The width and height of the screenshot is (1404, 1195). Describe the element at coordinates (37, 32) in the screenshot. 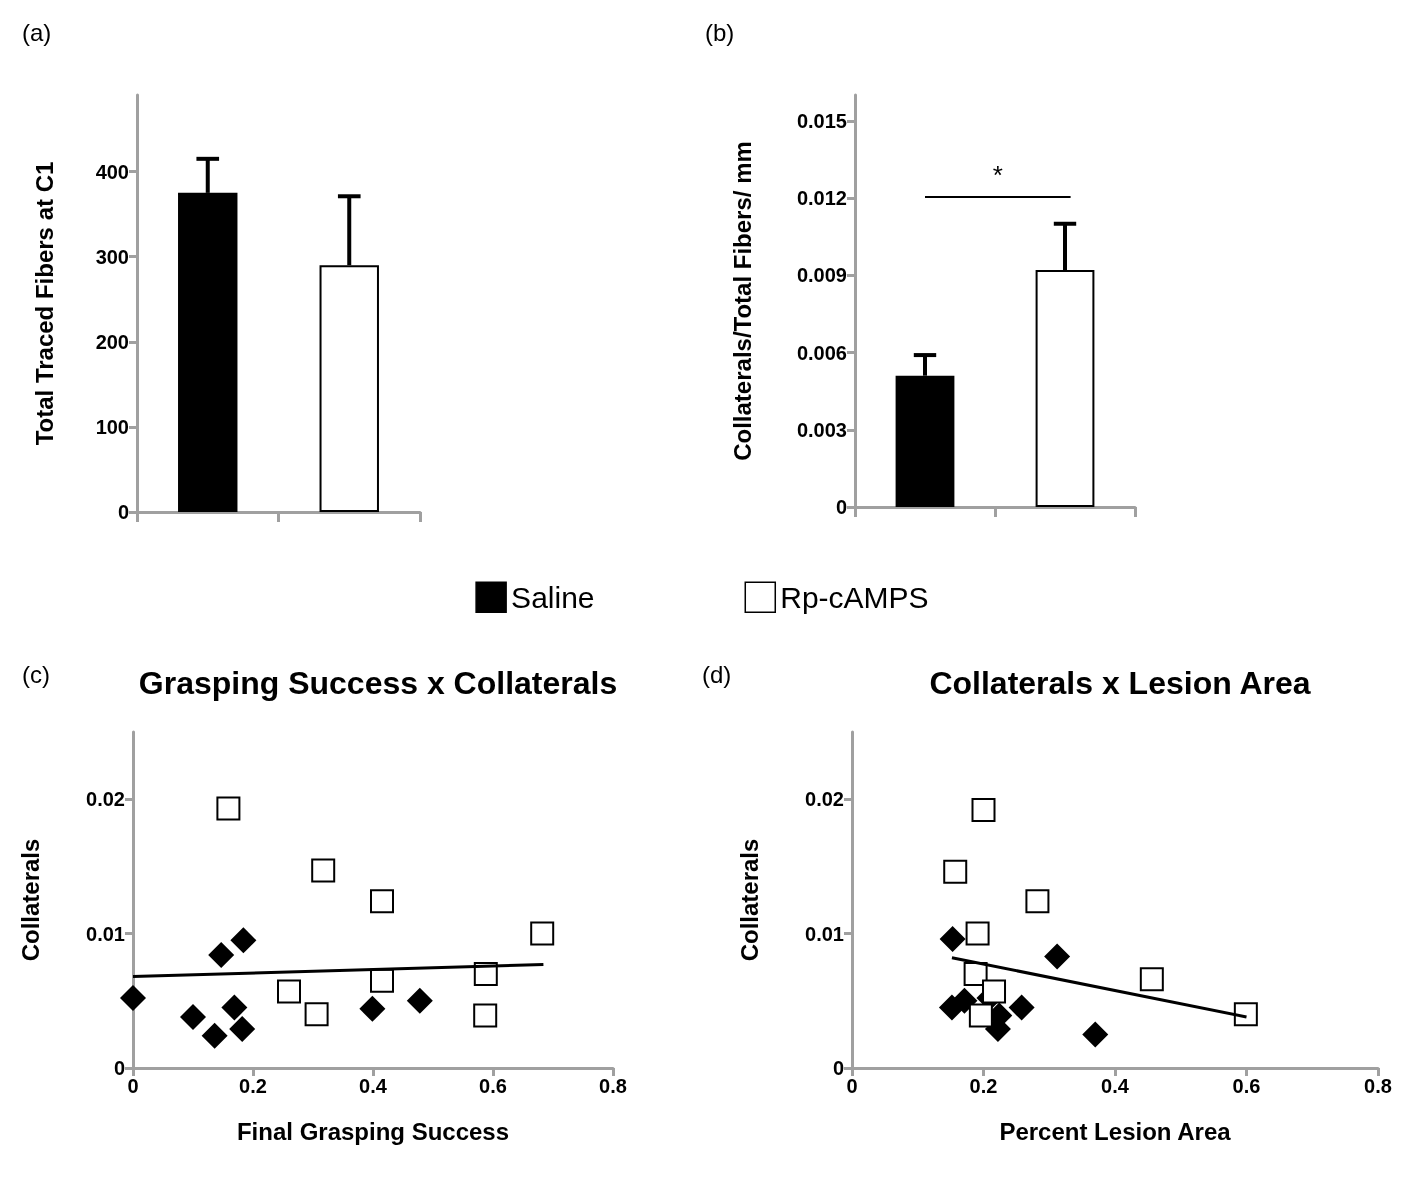

I see `text: (a)` at that location.